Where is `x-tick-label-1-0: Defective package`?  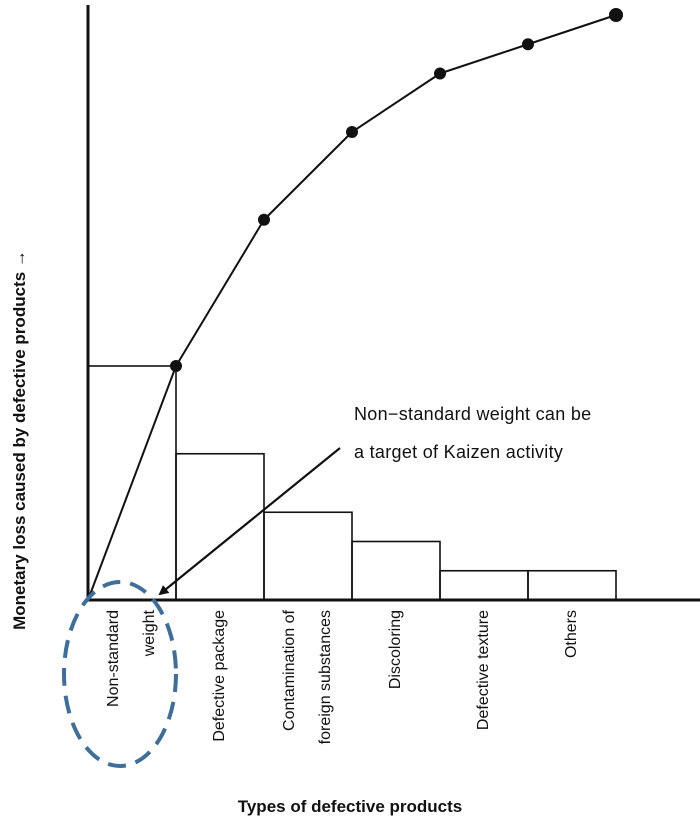 x-tick-label-1-0: Defective package is located at coordinates (219, 676).